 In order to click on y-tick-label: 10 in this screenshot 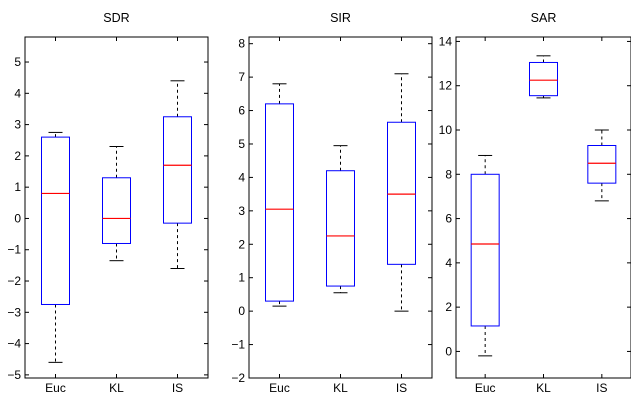, I will do `click(446, 130)`.